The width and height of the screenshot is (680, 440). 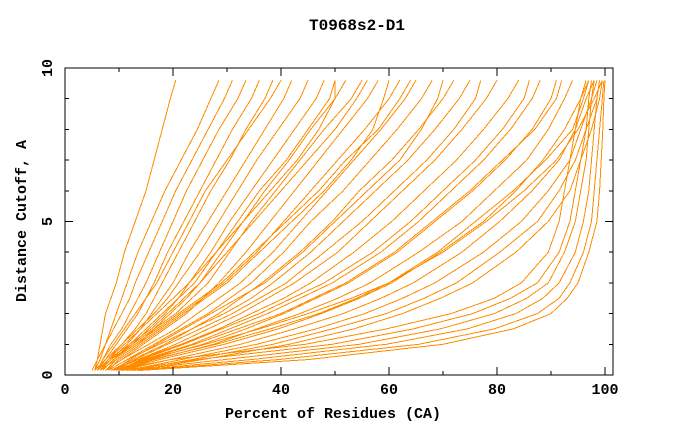 I want to click on x-tick-label: 80, so click(x=497, y=390).